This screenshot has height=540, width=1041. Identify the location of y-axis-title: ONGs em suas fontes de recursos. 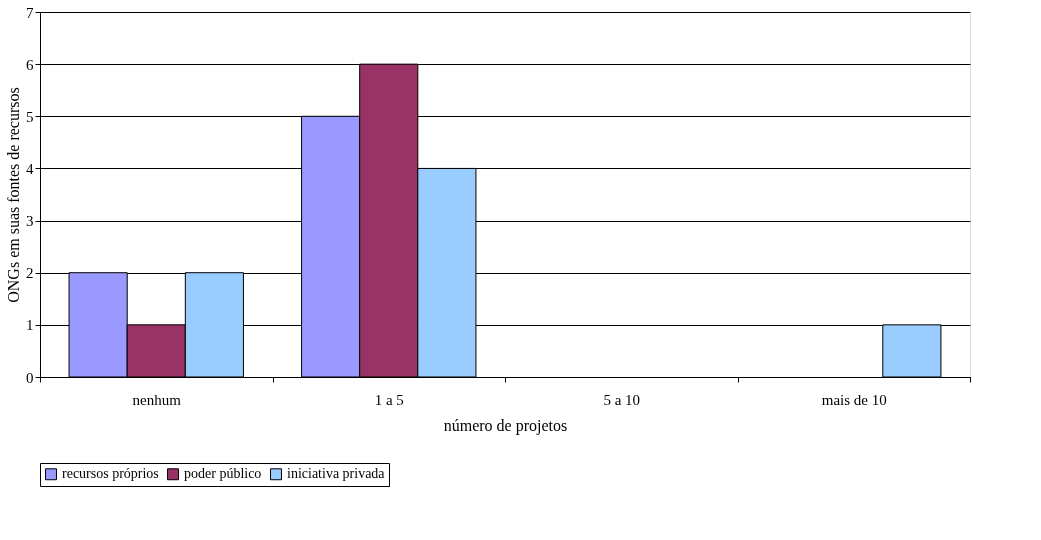
(13, 195).